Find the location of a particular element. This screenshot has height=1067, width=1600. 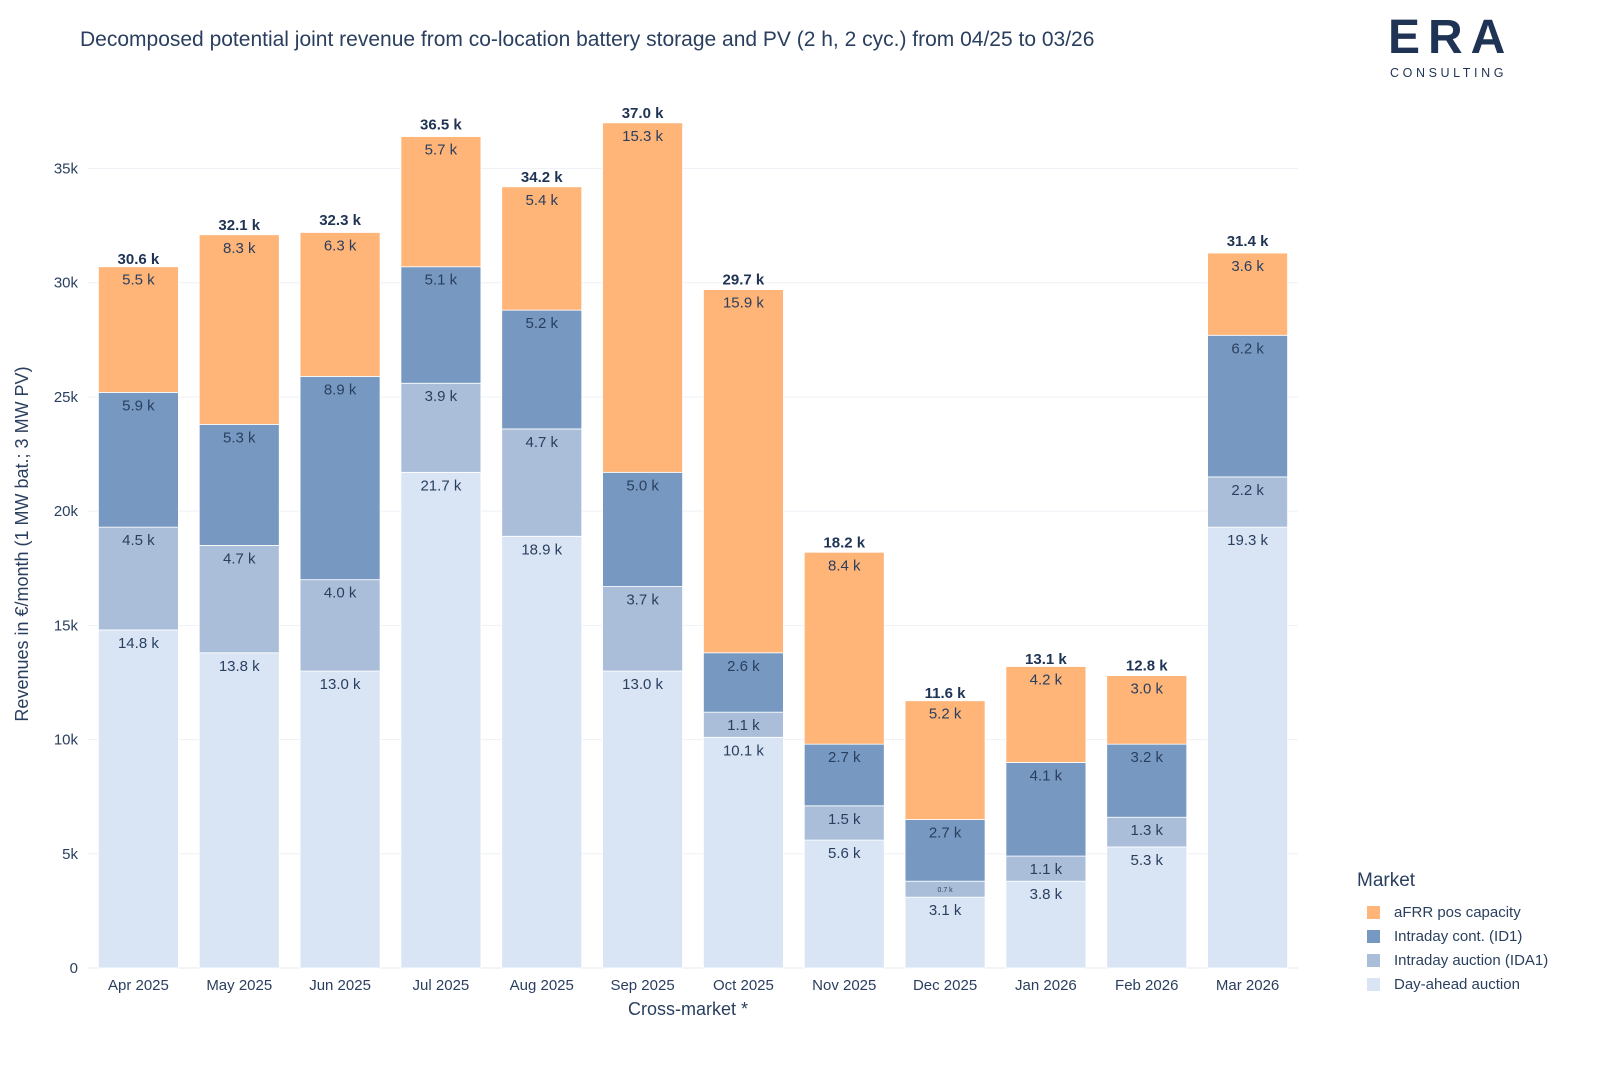

bar-value-label: 5.5 k is located at coordinates (138, 280).